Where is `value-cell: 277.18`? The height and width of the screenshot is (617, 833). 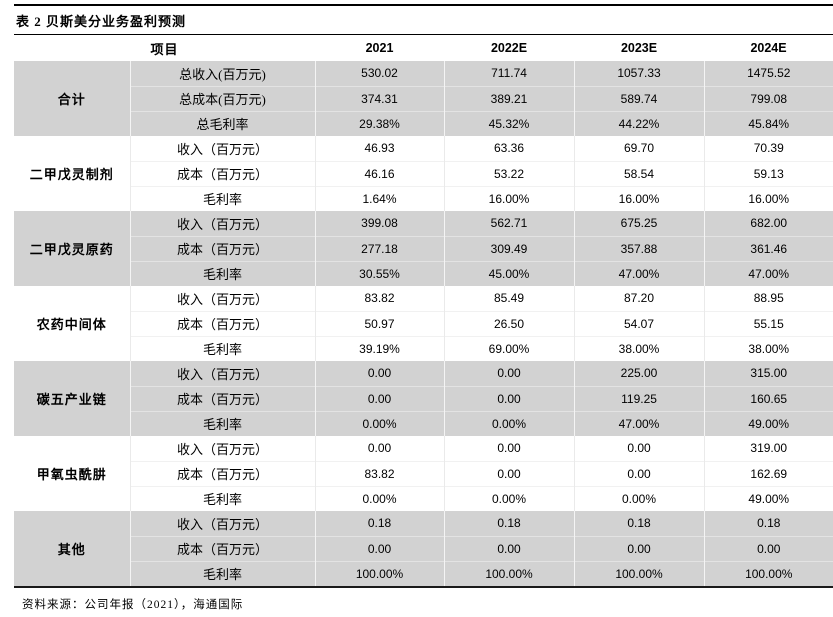
value-cell: 277.18 is located at coordinates (379, 248).